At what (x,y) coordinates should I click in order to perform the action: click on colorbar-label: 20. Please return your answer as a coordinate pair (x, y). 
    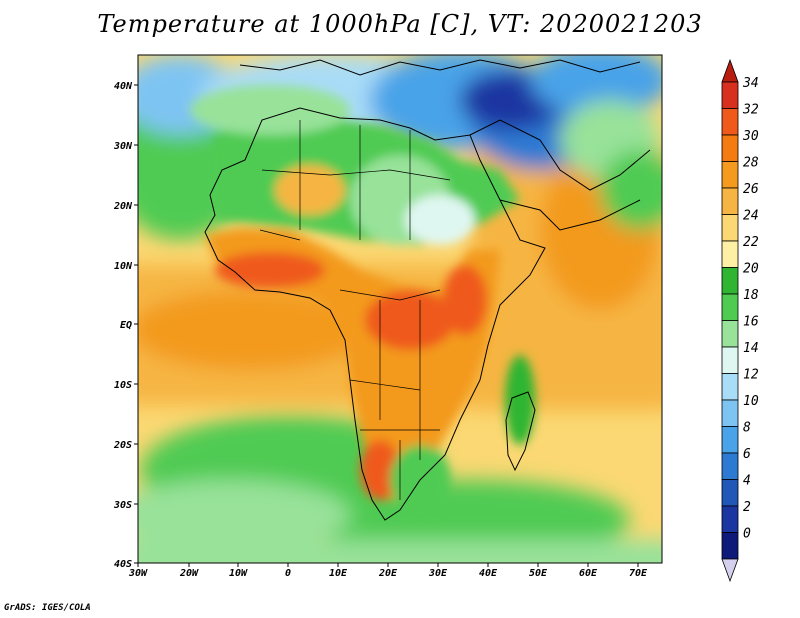
    Looking at the image, I should click on (751, 269).